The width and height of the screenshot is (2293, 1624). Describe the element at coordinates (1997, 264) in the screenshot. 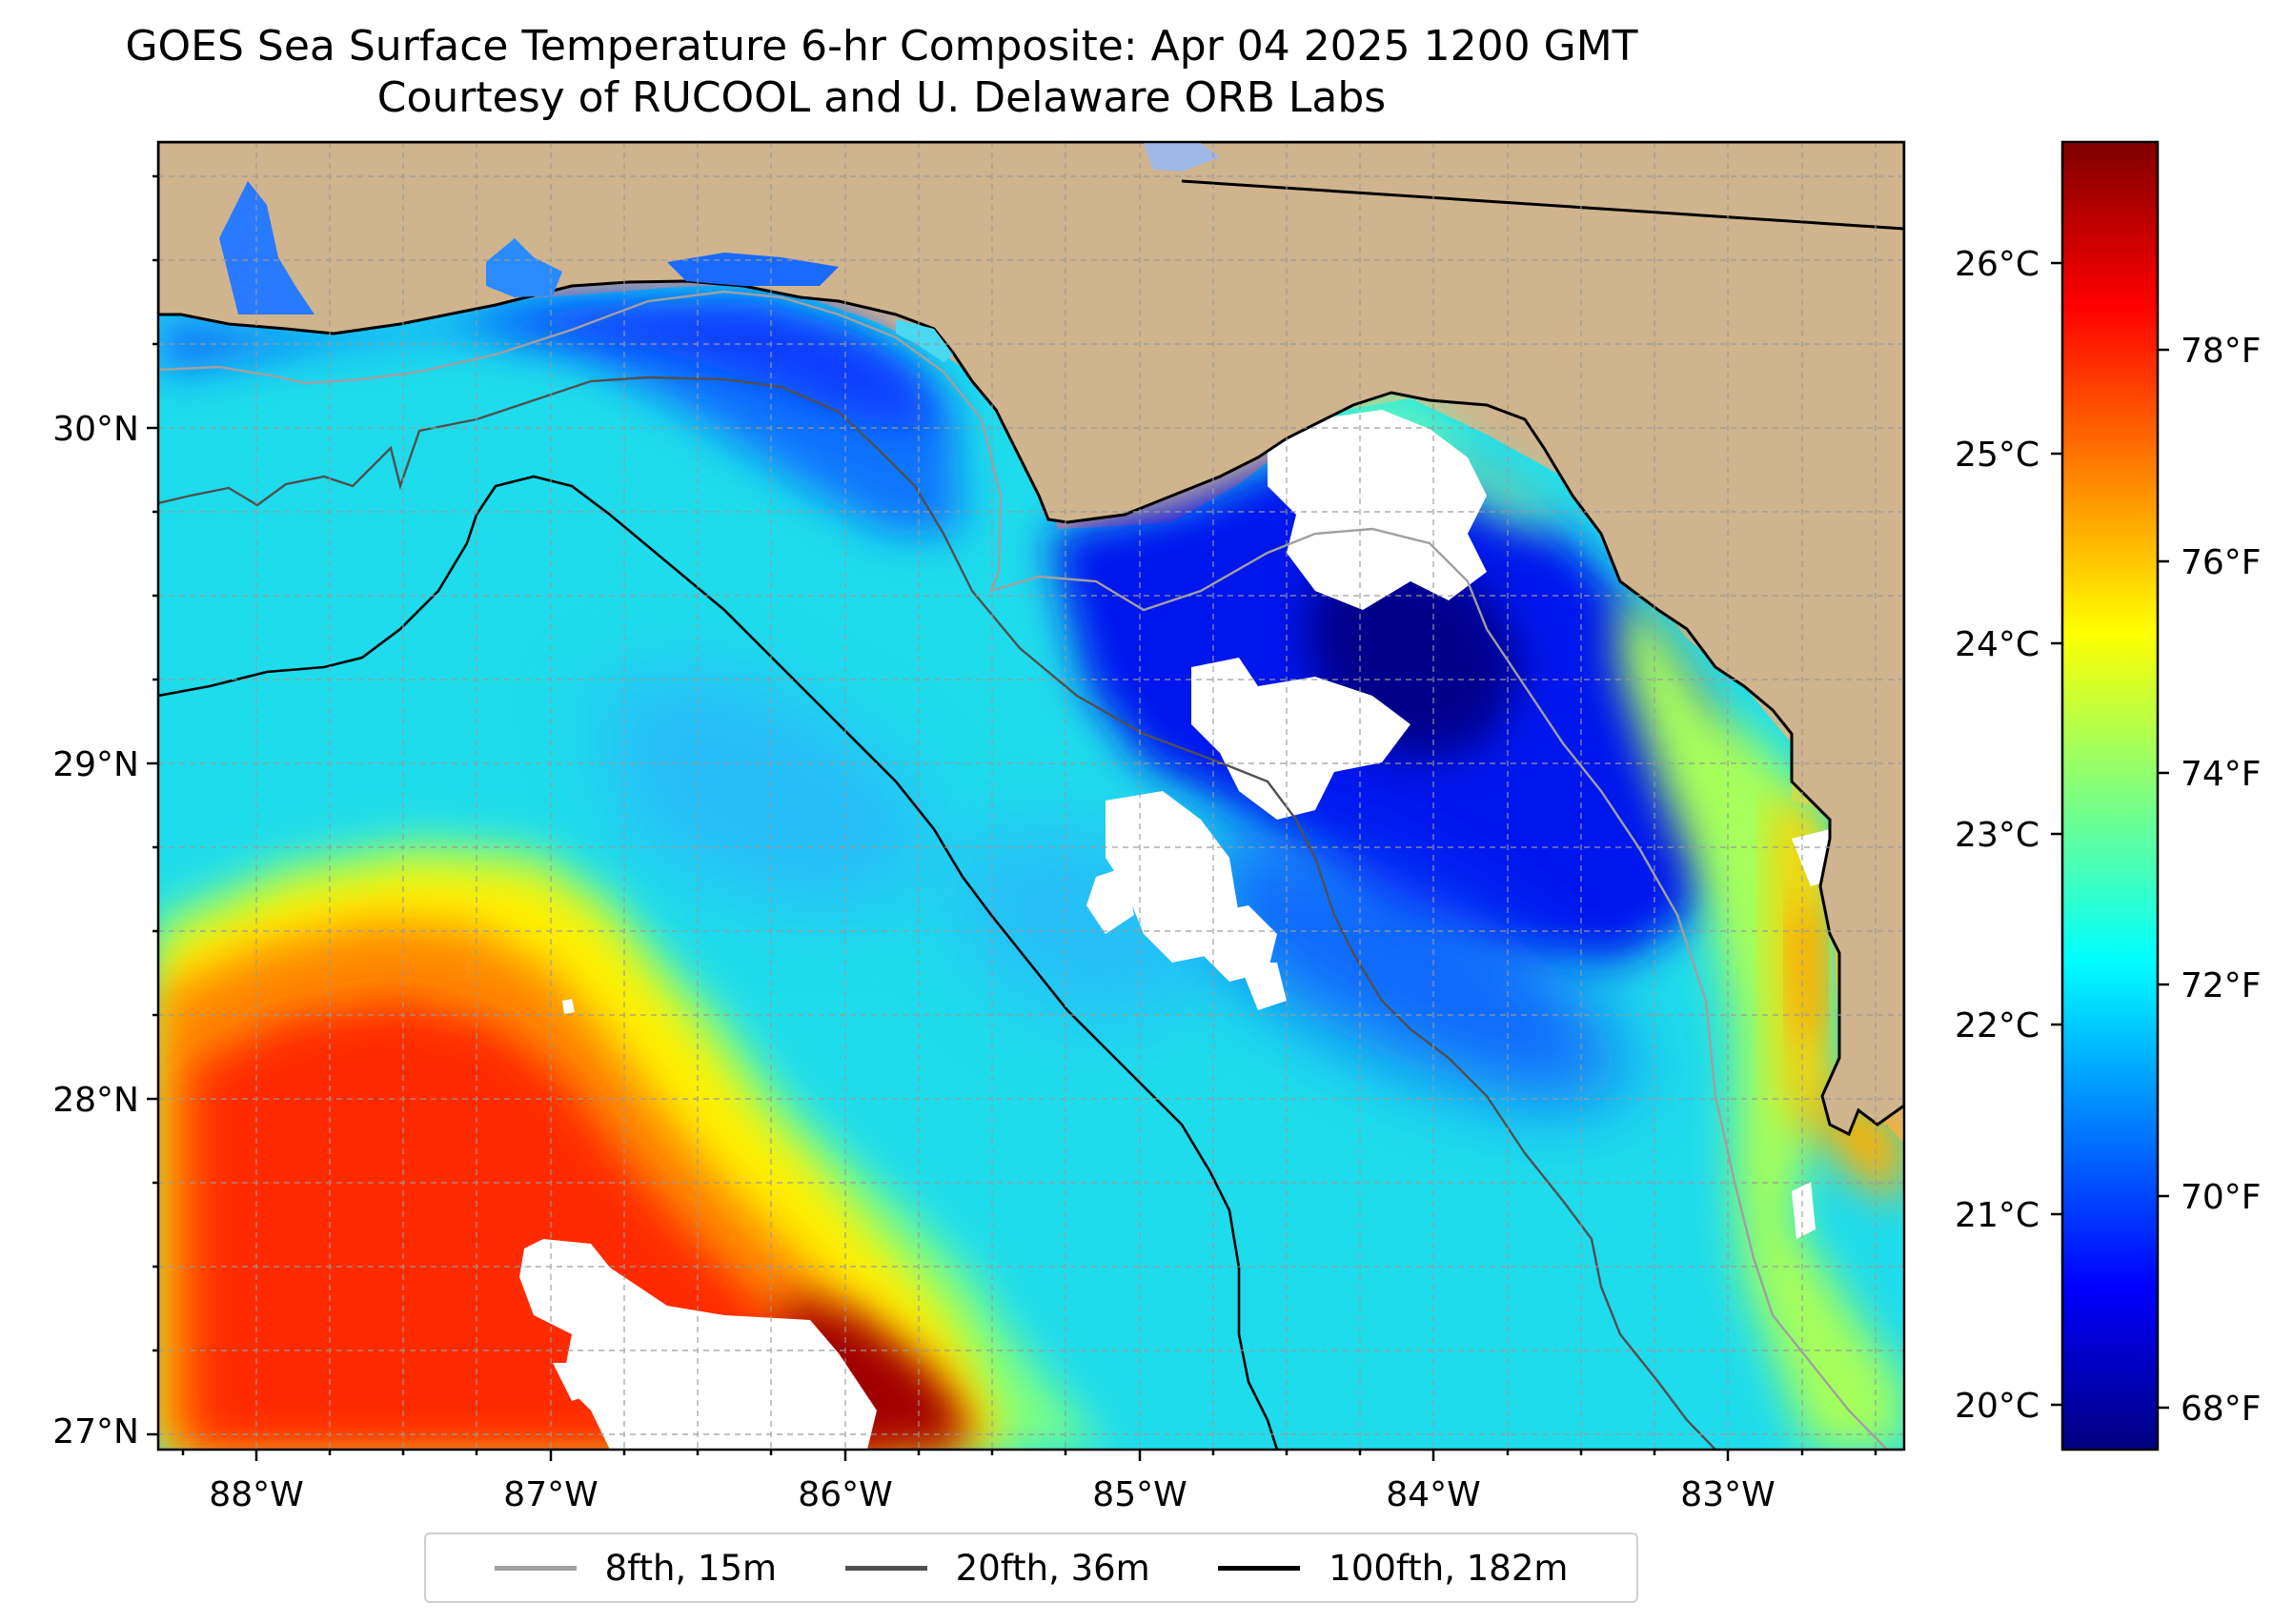

I see `celsius-label: 26°C` at that location.